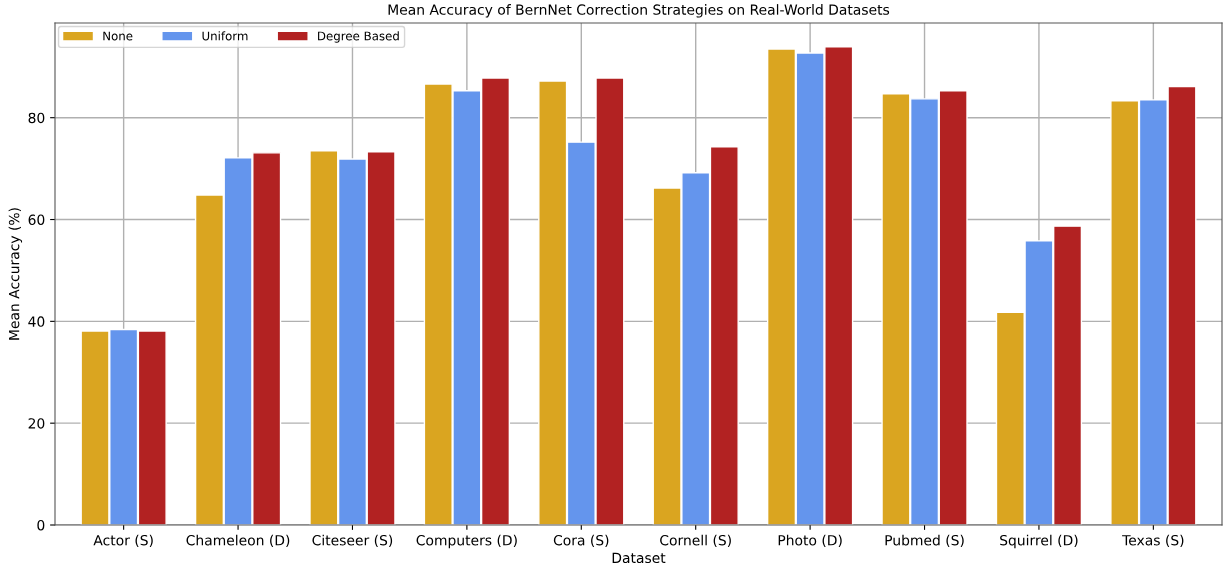 This screenshot has width=1230, height=570. I want to click on x-axis-title: Dataset, so click(639, 558).